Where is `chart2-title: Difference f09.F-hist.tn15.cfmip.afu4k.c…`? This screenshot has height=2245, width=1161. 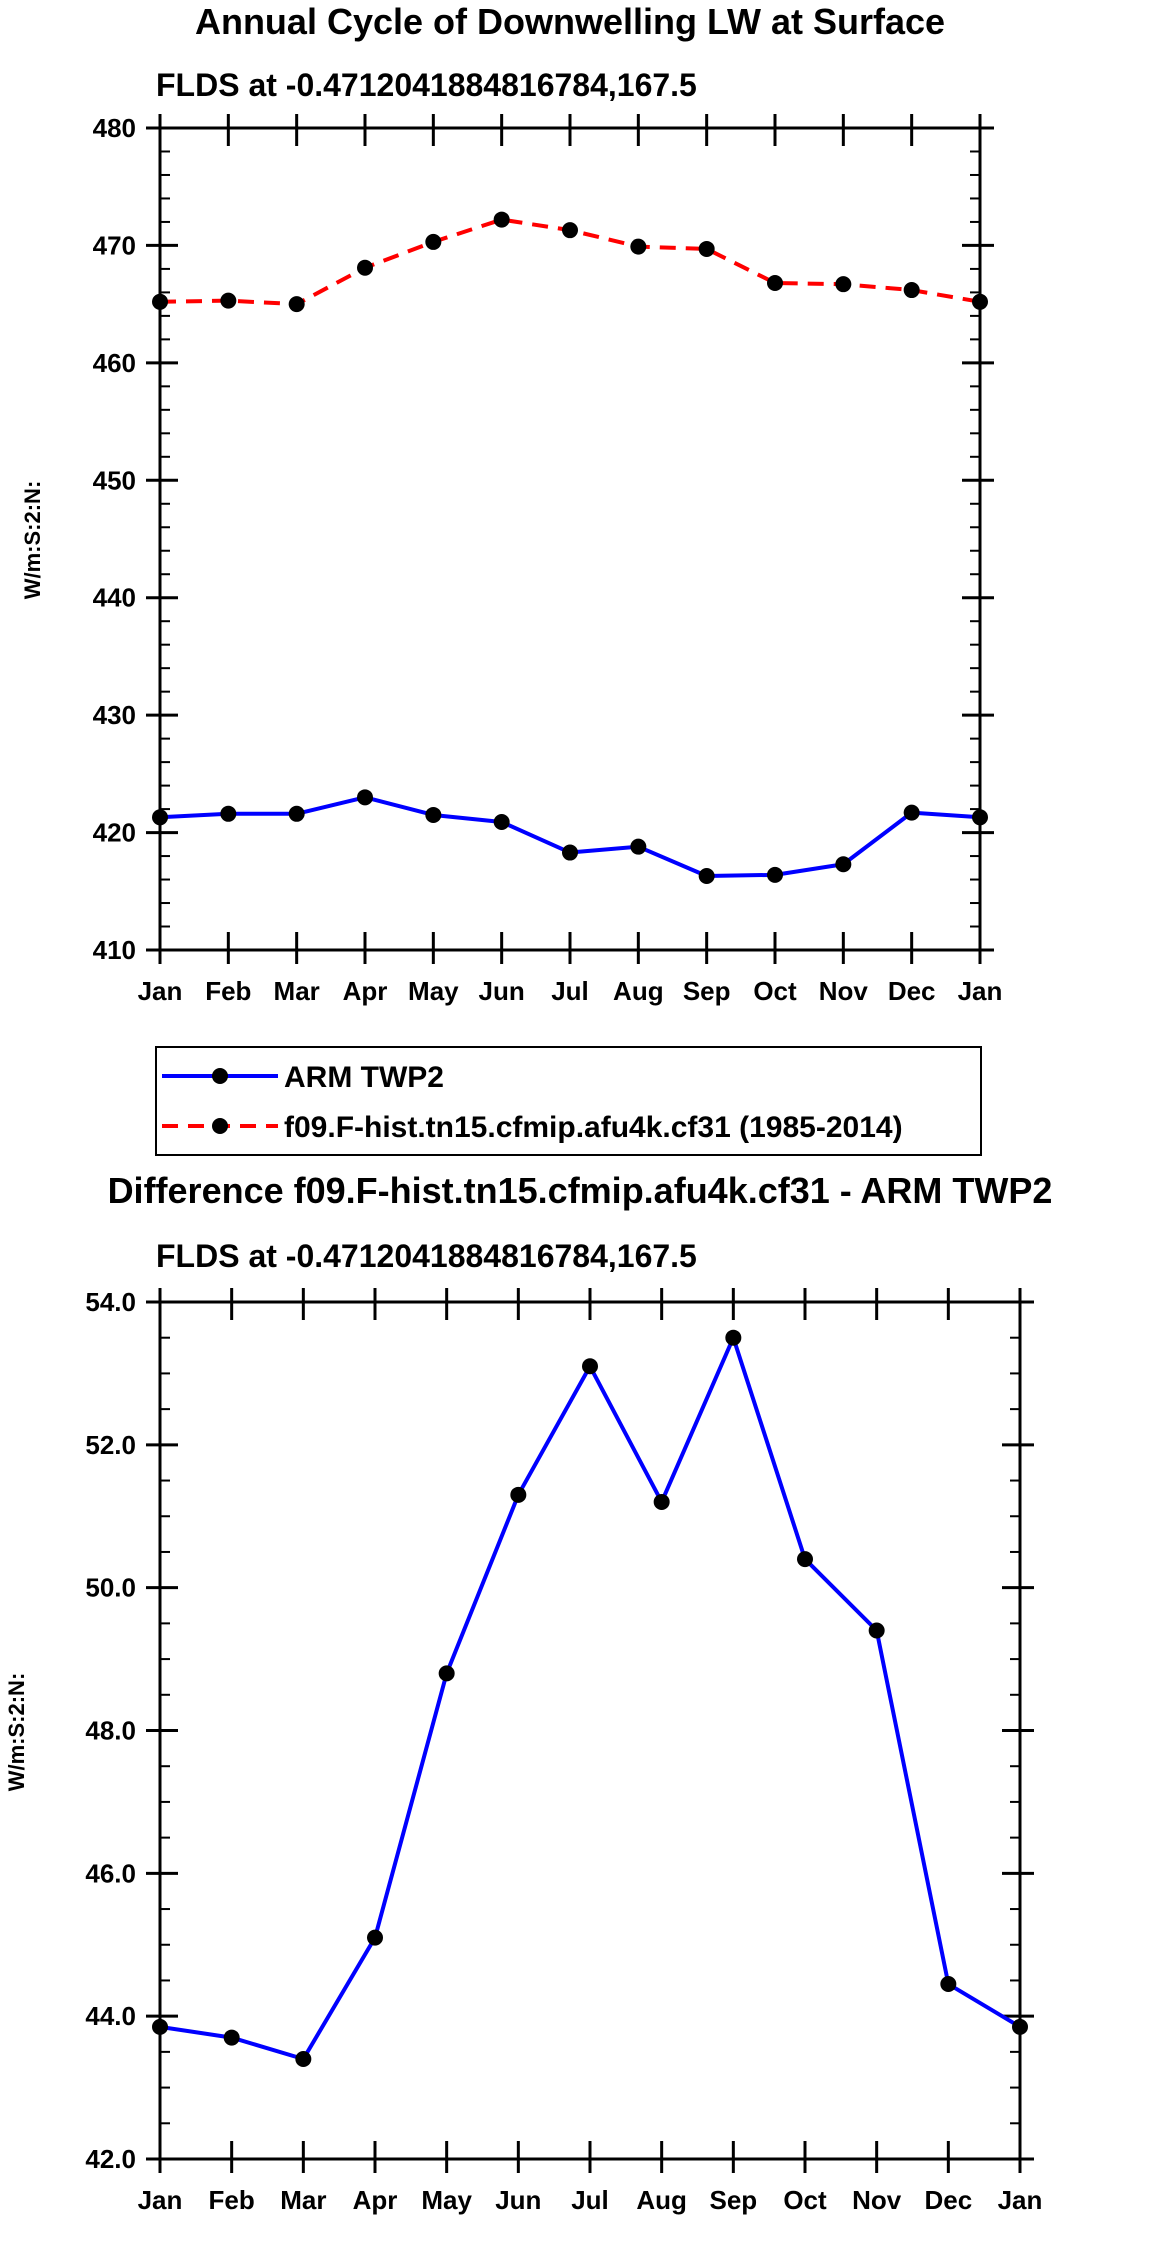 chart2-title: Difference f09.F-hist.tn15.cfmip.afu4k.c… is located at coordinates (580, 1190).